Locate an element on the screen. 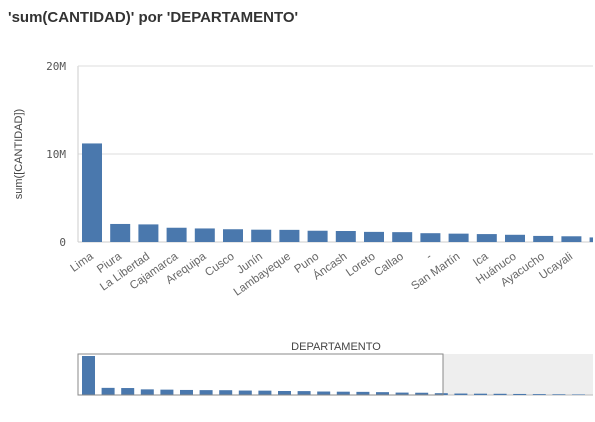 The width and height of the screenshot is (595, 422). x-tick-label: Callao is located at coordinates (389, 265).